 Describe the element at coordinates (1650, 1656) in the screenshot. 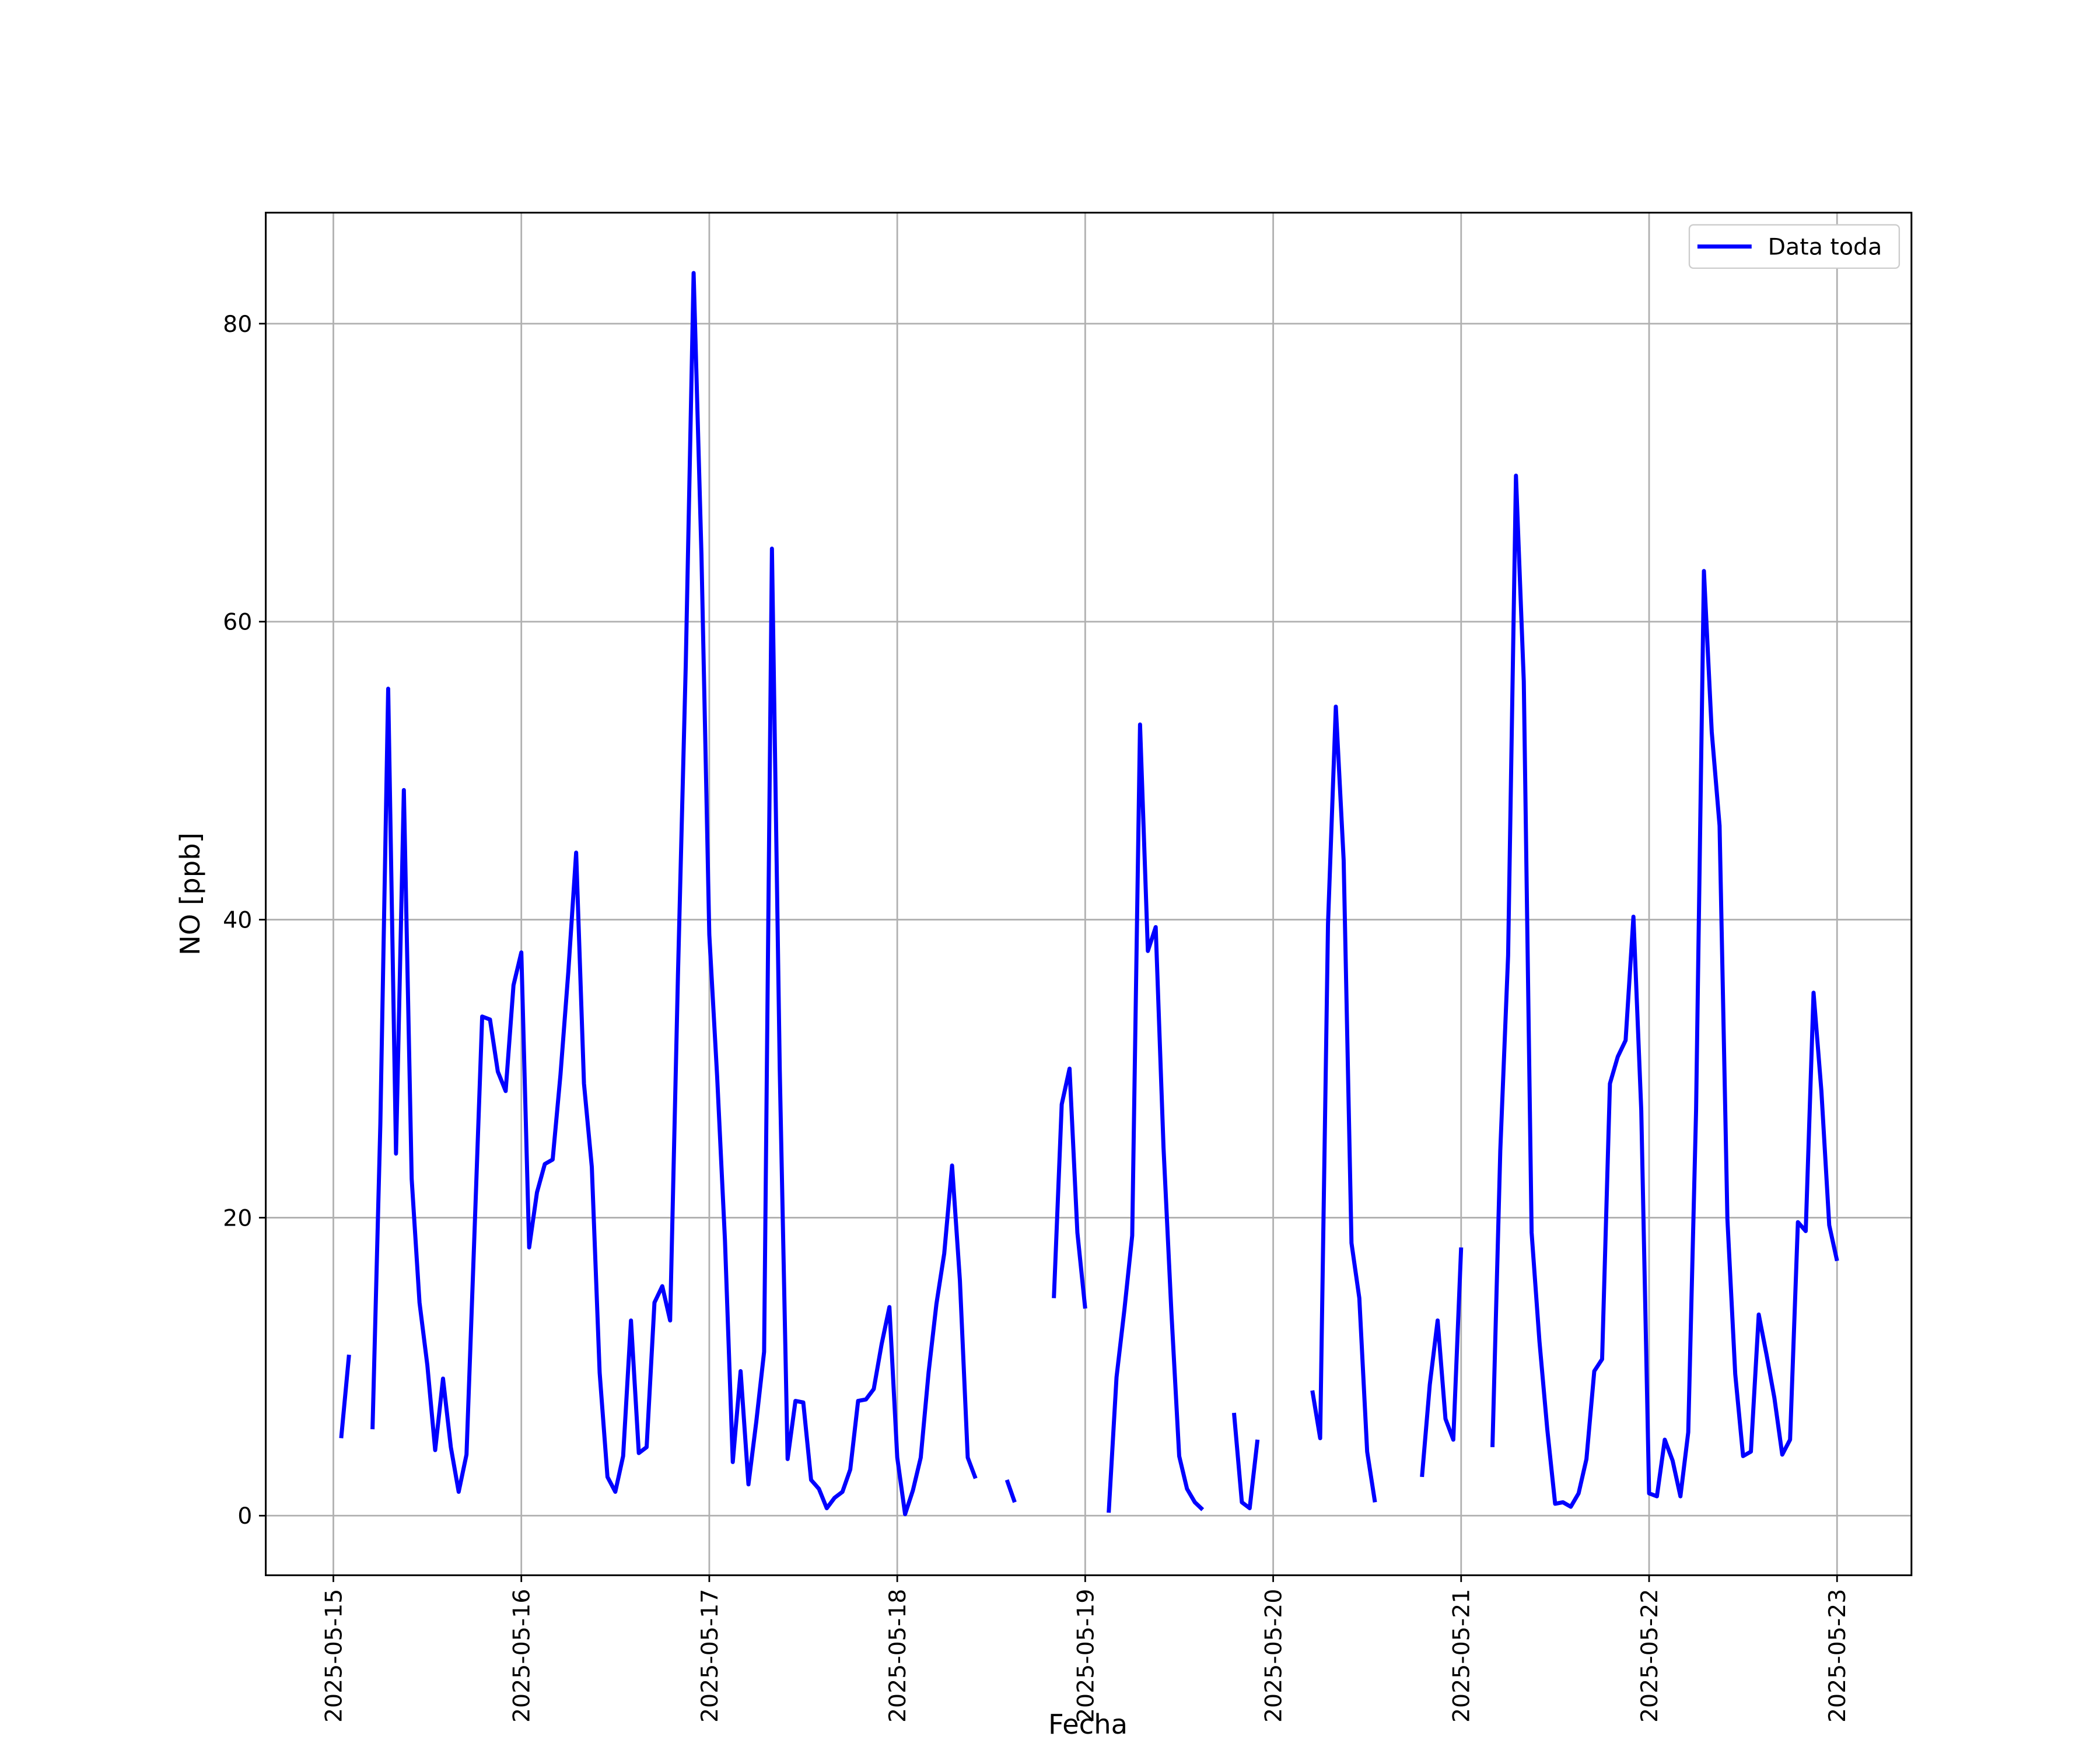

I see `x-tick-label: 2025-05-22` at that location.